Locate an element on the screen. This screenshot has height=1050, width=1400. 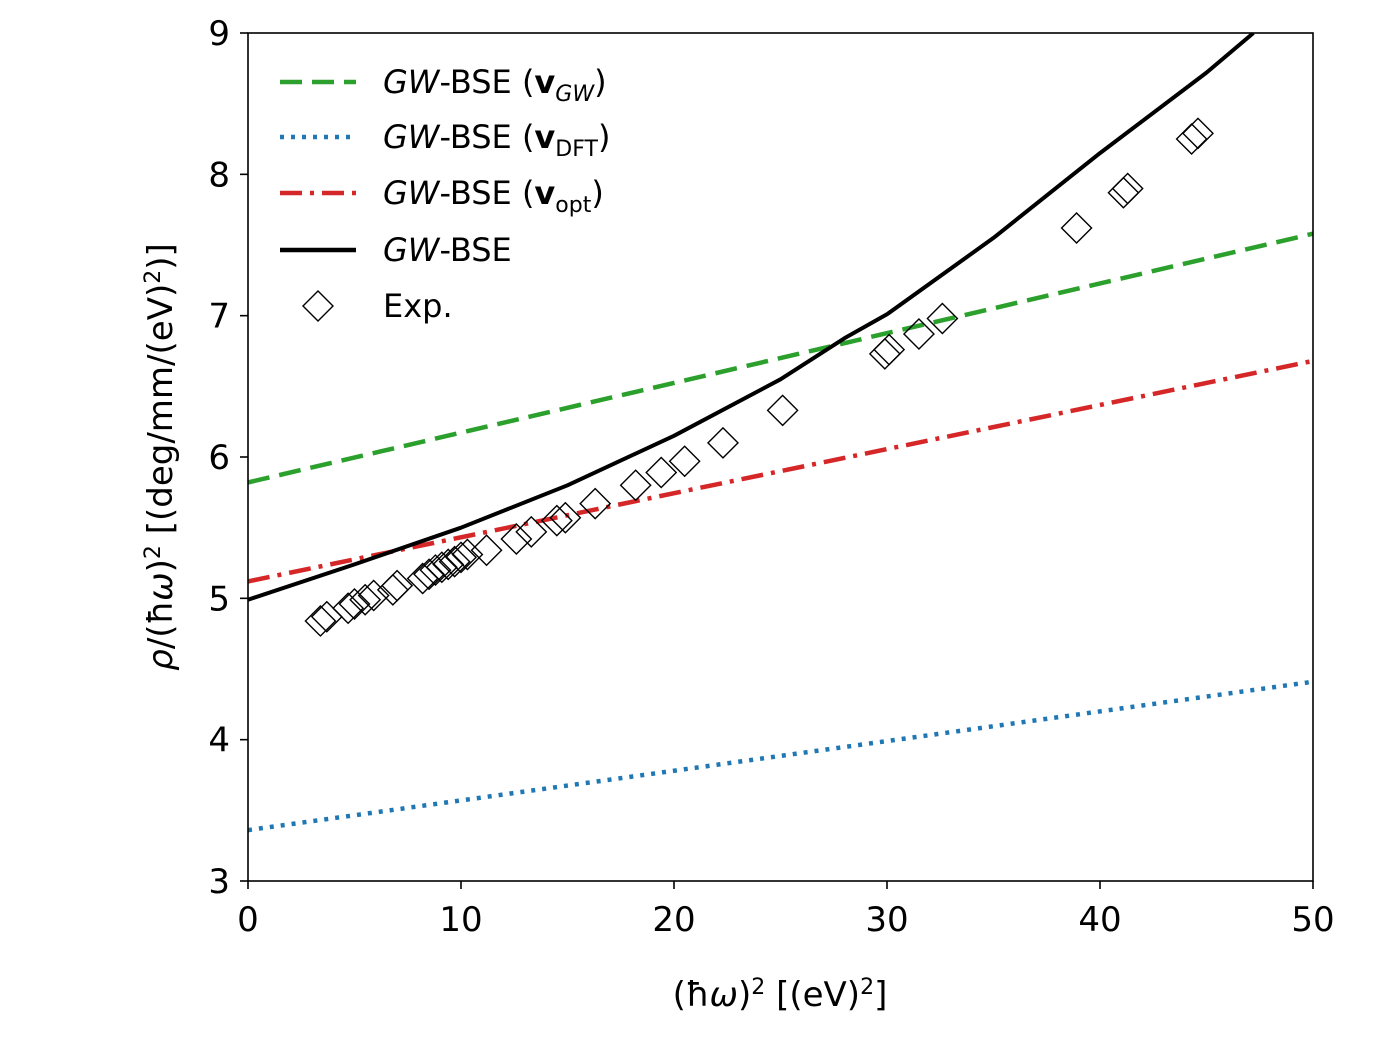
x-axis-label: (ħω)2 [(eV)2] is located at coordinates (780, 995).